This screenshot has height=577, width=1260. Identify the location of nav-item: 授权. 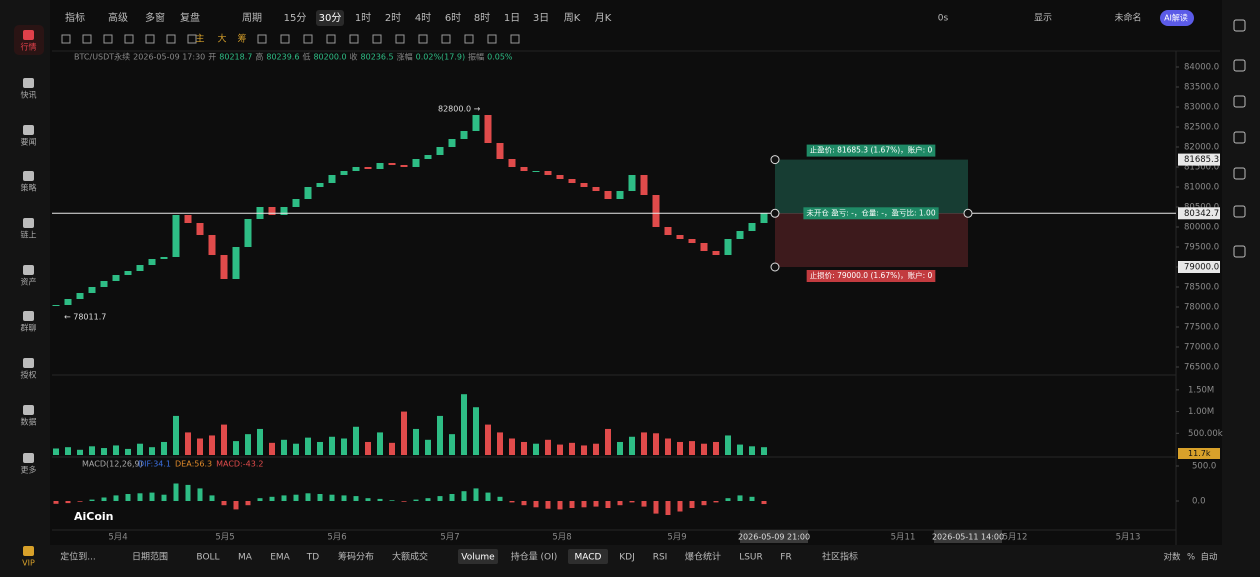
(29, 375).